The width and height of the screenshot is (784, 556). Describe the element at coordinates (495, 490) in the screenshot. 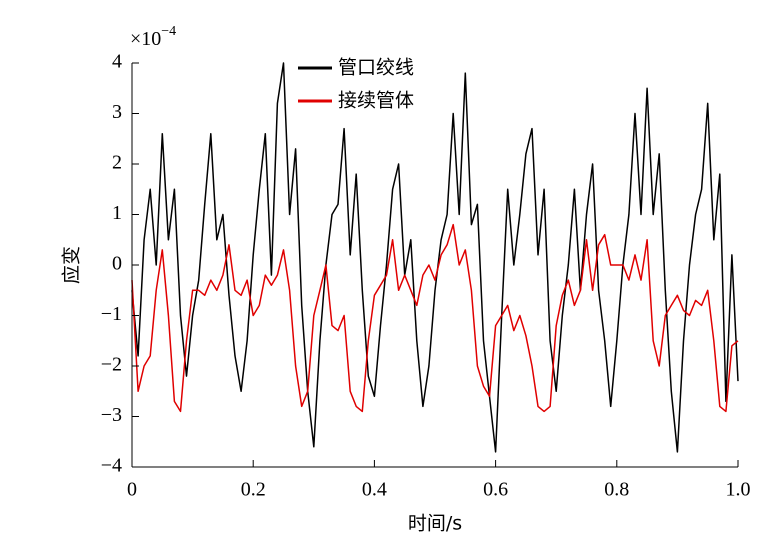

I see `x-tick-label: 0.6` at that location.